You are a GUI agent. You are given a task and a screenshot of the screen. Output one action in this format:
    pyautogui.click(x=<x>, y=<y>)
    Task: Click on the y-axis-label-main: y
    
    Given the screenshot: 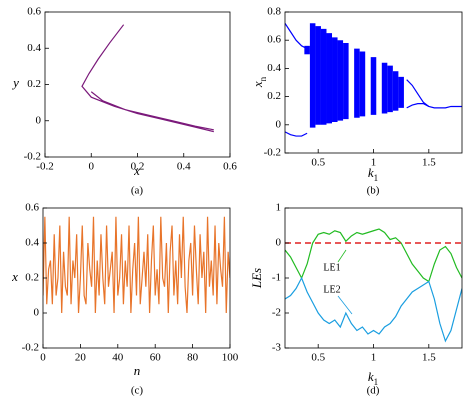 What is the action you would take?
    pyautogui.click(x=15, y=82)
    